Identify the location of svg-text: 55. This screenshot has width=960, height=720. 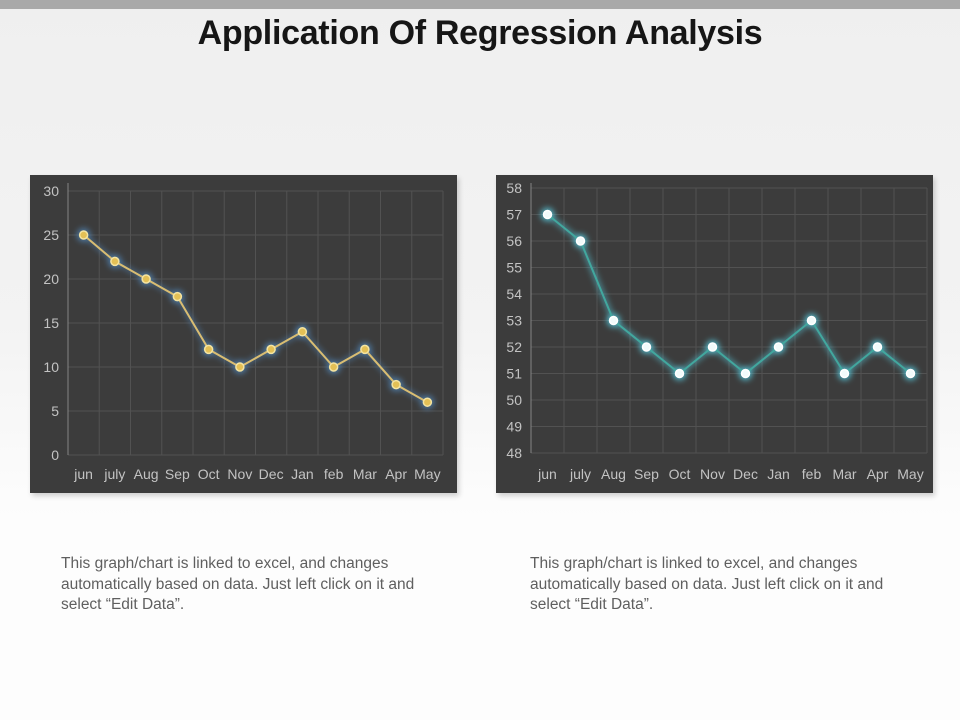
(514, 268).